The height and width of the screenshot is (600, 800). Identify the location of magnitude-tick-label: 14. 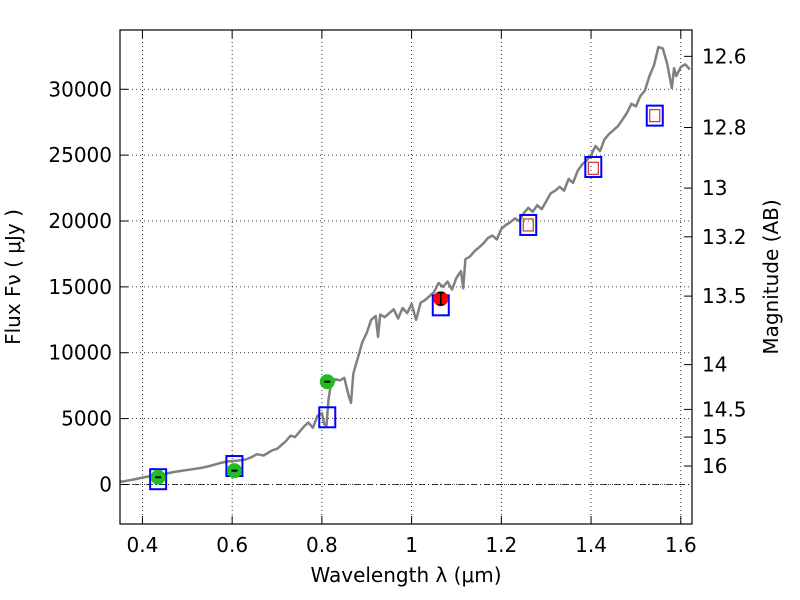
(714, 365).